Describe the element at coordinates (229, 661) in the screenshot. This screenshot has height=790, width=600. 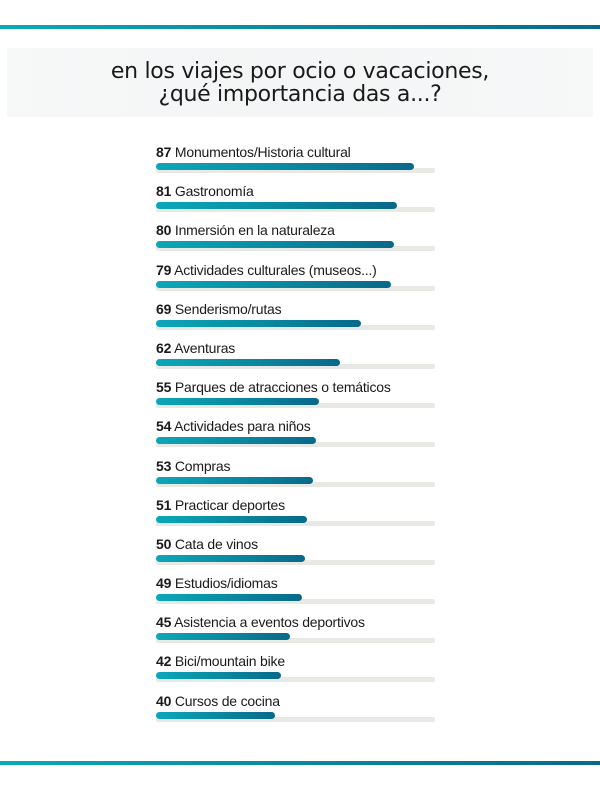
I see `bar-category: Bici/mountain bike` at that location.